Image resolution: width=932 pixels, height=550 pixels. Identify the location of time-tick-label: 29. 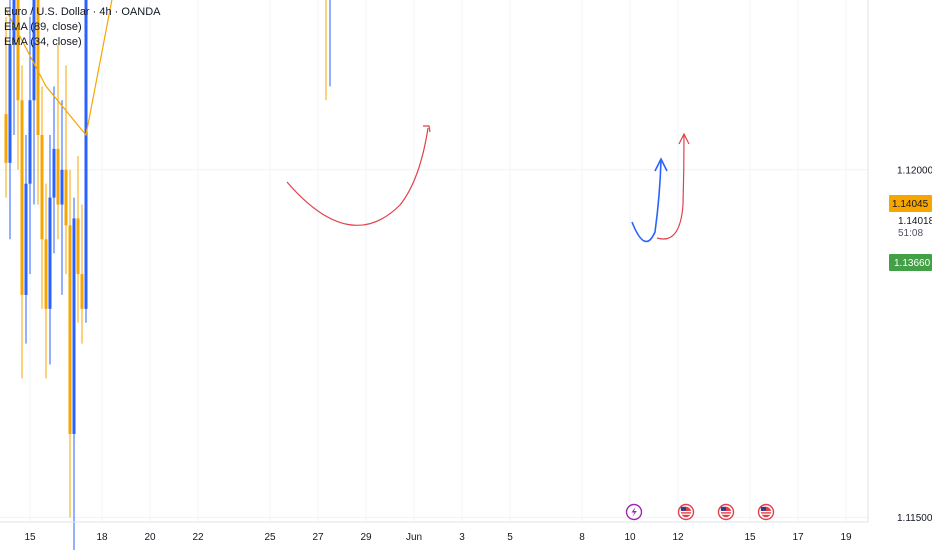
(366, 537).